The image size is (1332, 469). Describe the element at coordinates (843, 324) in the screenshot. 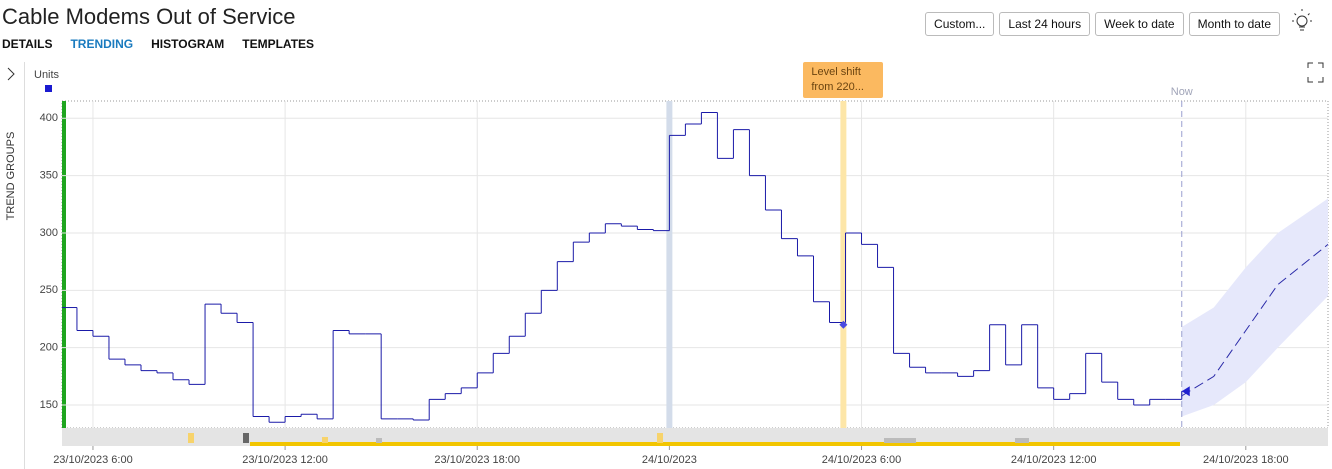

I see `annotation-point` at that location.